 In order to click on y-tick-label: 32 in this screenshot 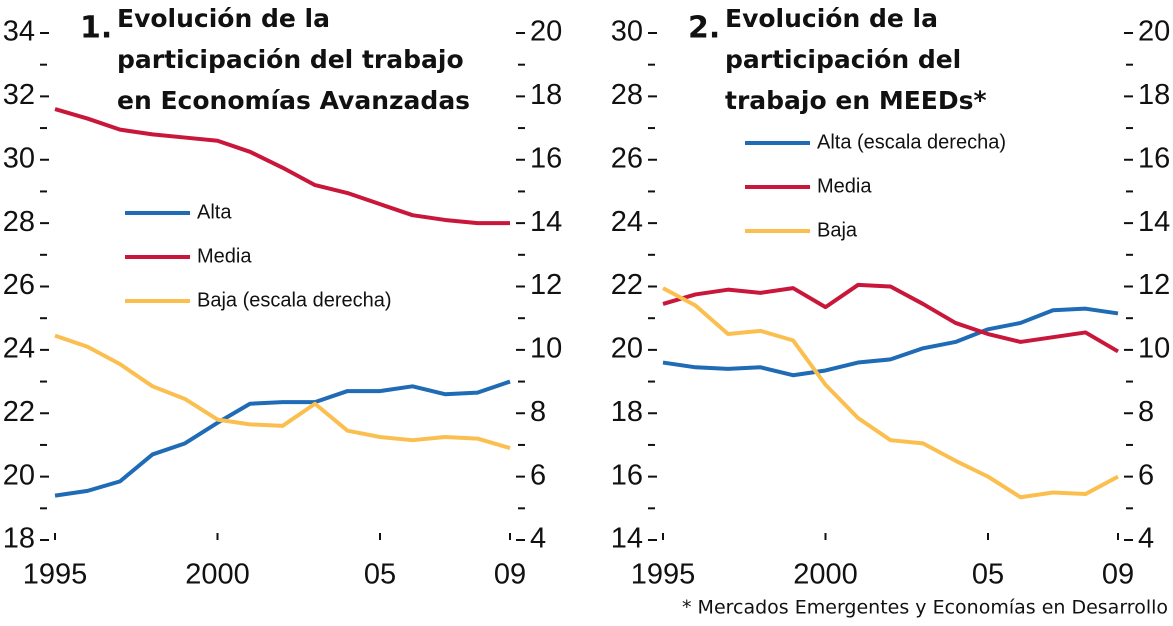, I will do `click(19, 95)`.